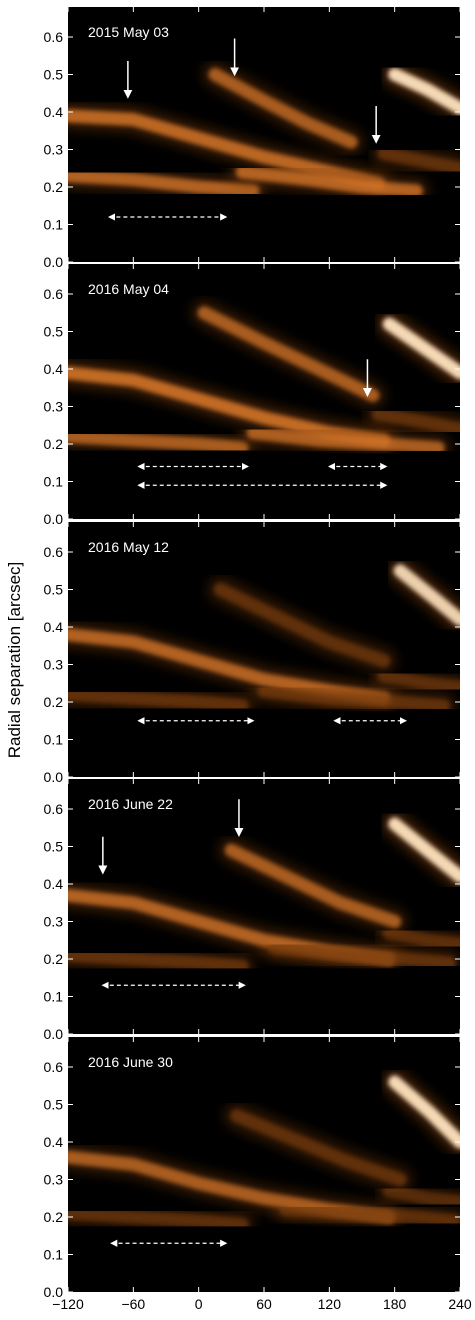  I want to click on panel-title: 2016 June 22, so click(130, 804).